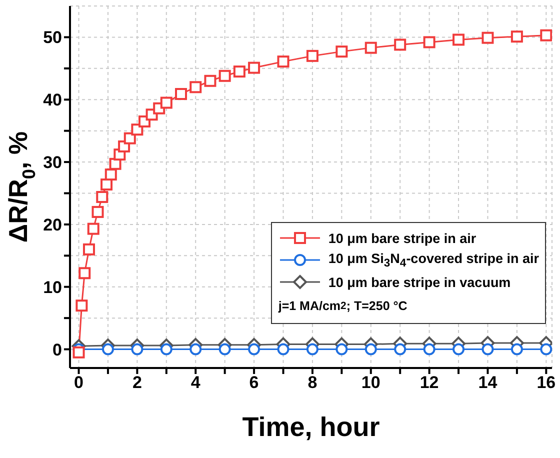 The width and height of the screenshot is (560, 458). Describe the element at coordinates (313, 382) in the screenshot. I see `x-tick-label: 8` at that location.